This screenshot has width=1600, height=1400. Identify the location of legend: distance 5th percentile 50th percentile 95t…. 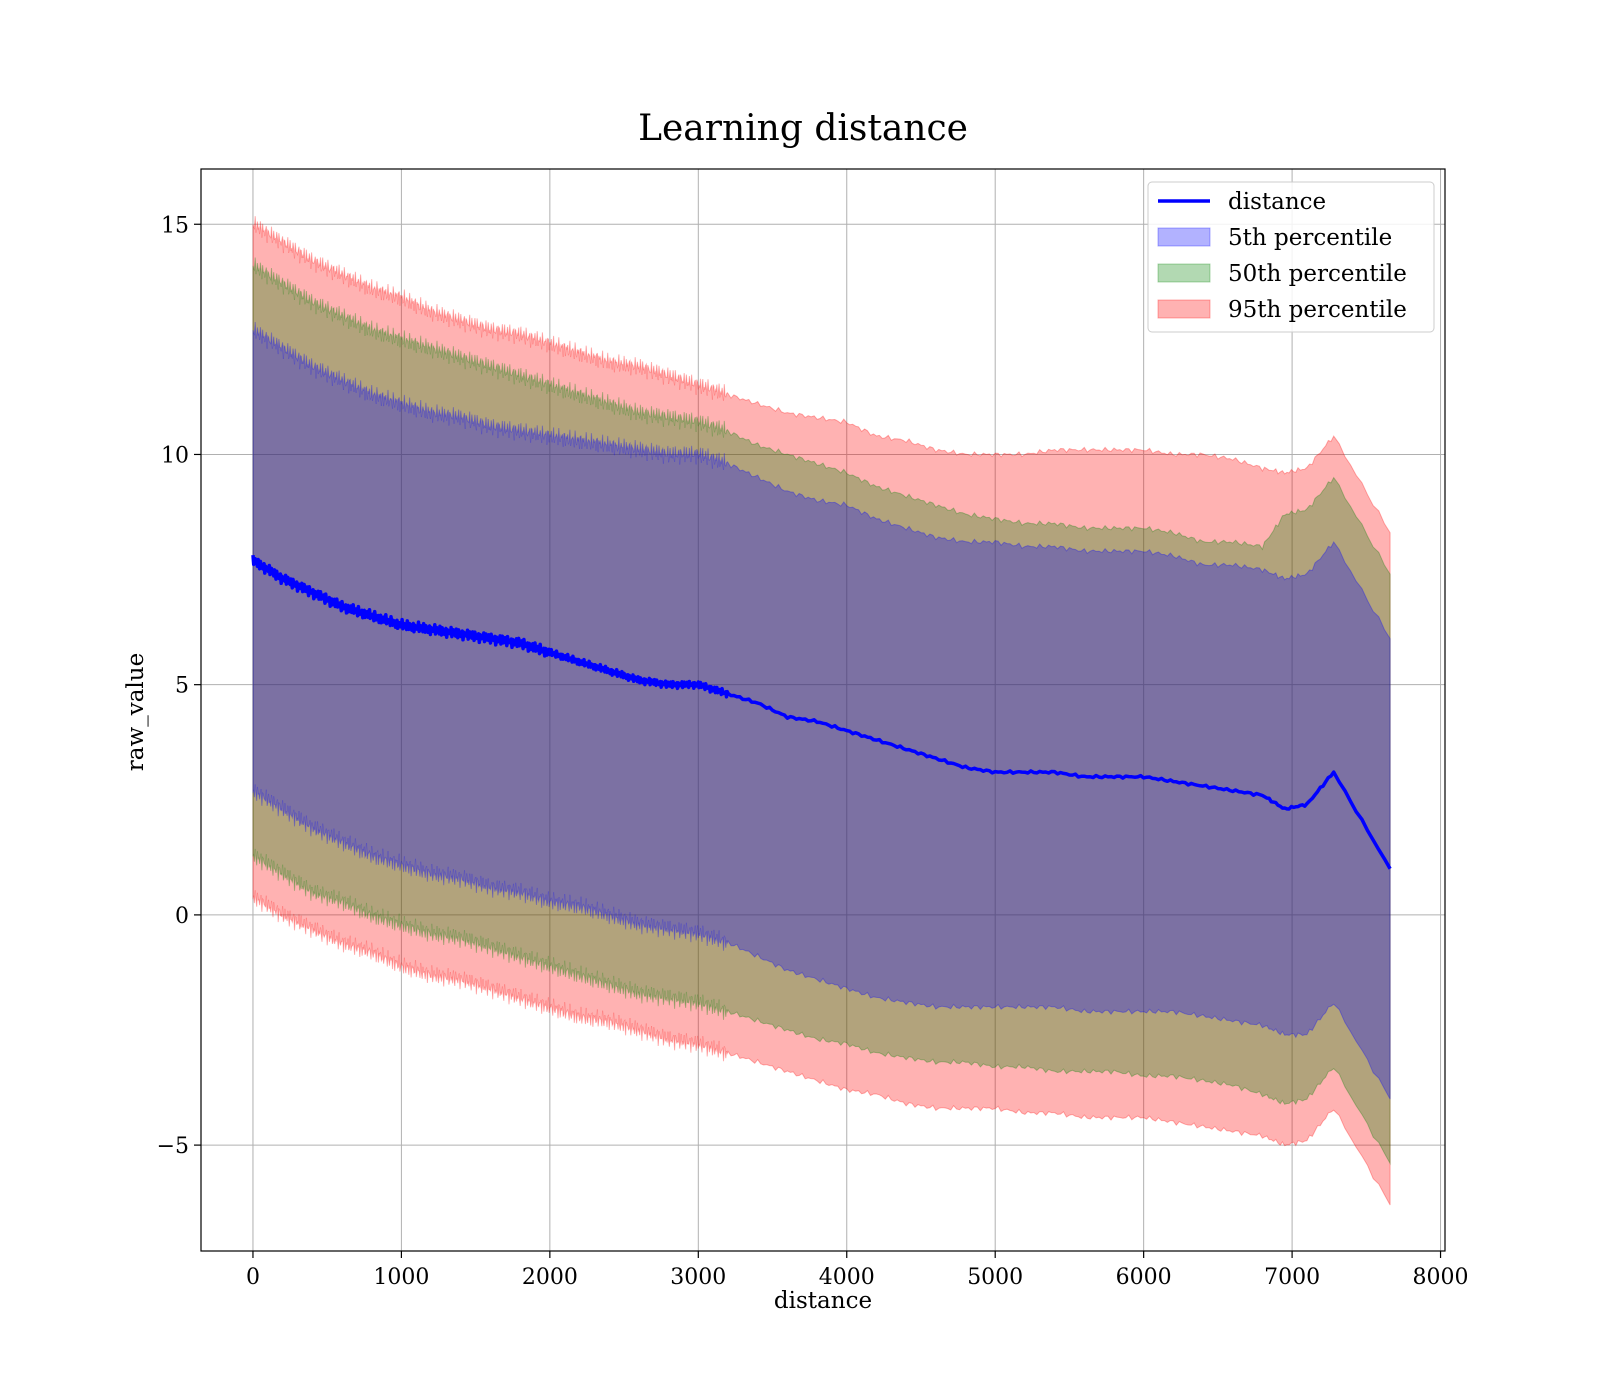
(1291, 257).